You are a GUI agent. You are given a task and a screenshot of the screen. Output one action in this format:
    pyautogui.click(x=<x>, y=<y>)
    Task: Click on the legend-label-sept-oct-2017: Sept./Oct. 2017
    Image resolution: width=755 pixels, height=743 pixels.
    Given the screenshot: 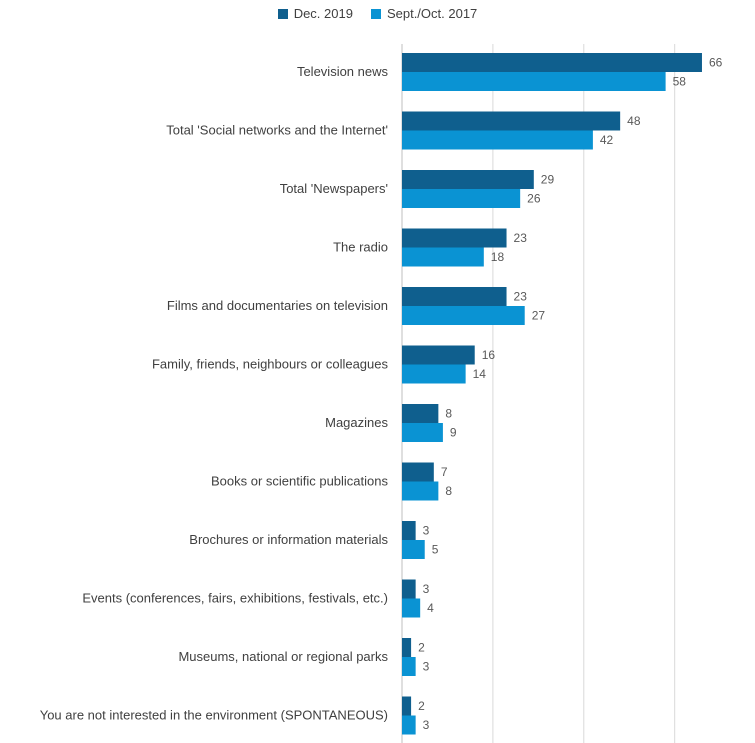 What is the action you would take?
    pyautogui.click(x=432, y=13)
    